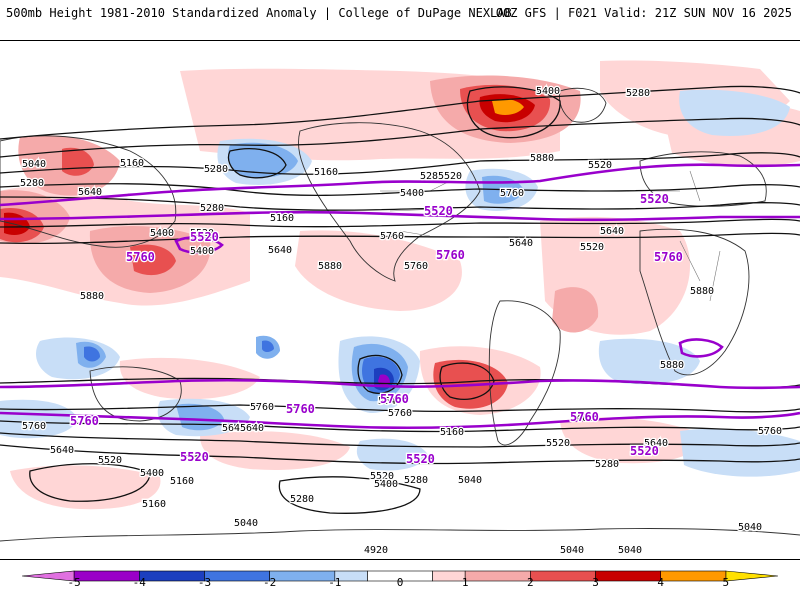  What do you see at coordinates (199, 245) in the screenshot?
I see `contour-5880-cell` at bounding box center [199, 245].